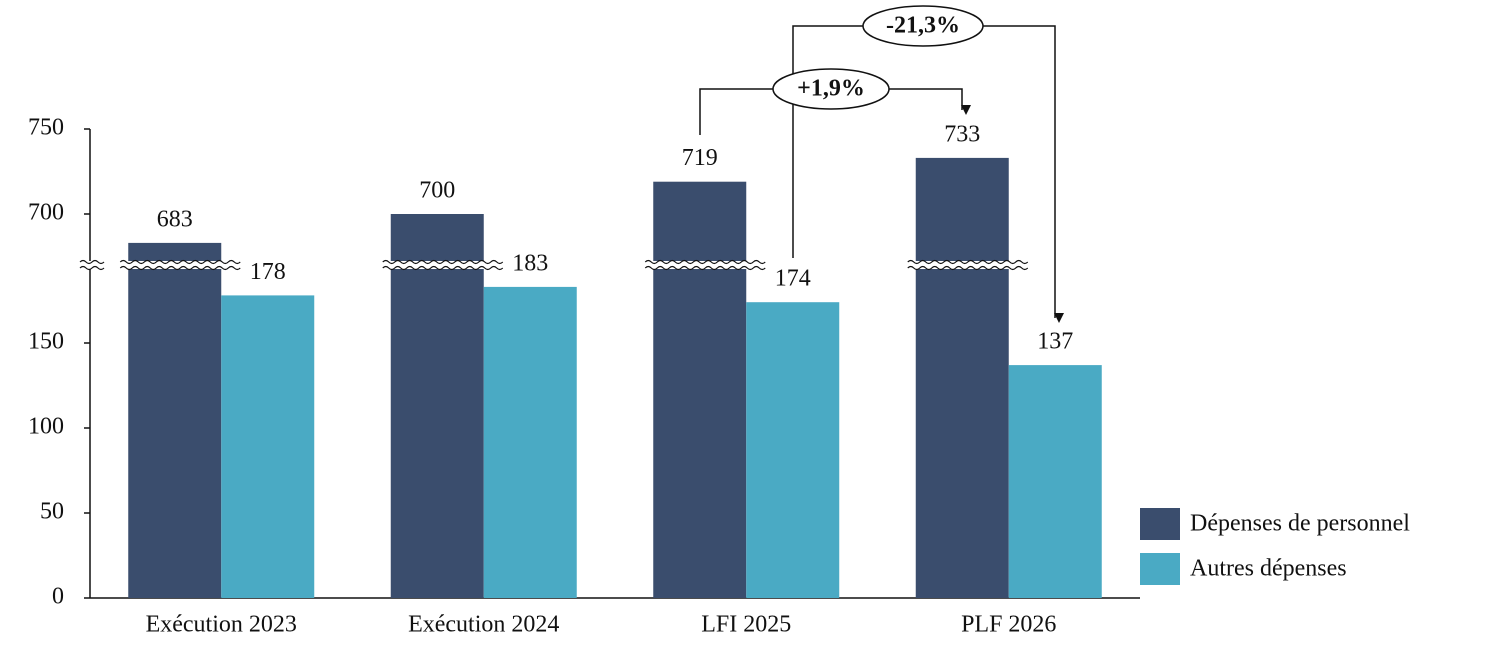 The width and height of the screenshot is (1503, 661). I want to click on legend-label: Dépenses de personnel, so click(1300, 524).